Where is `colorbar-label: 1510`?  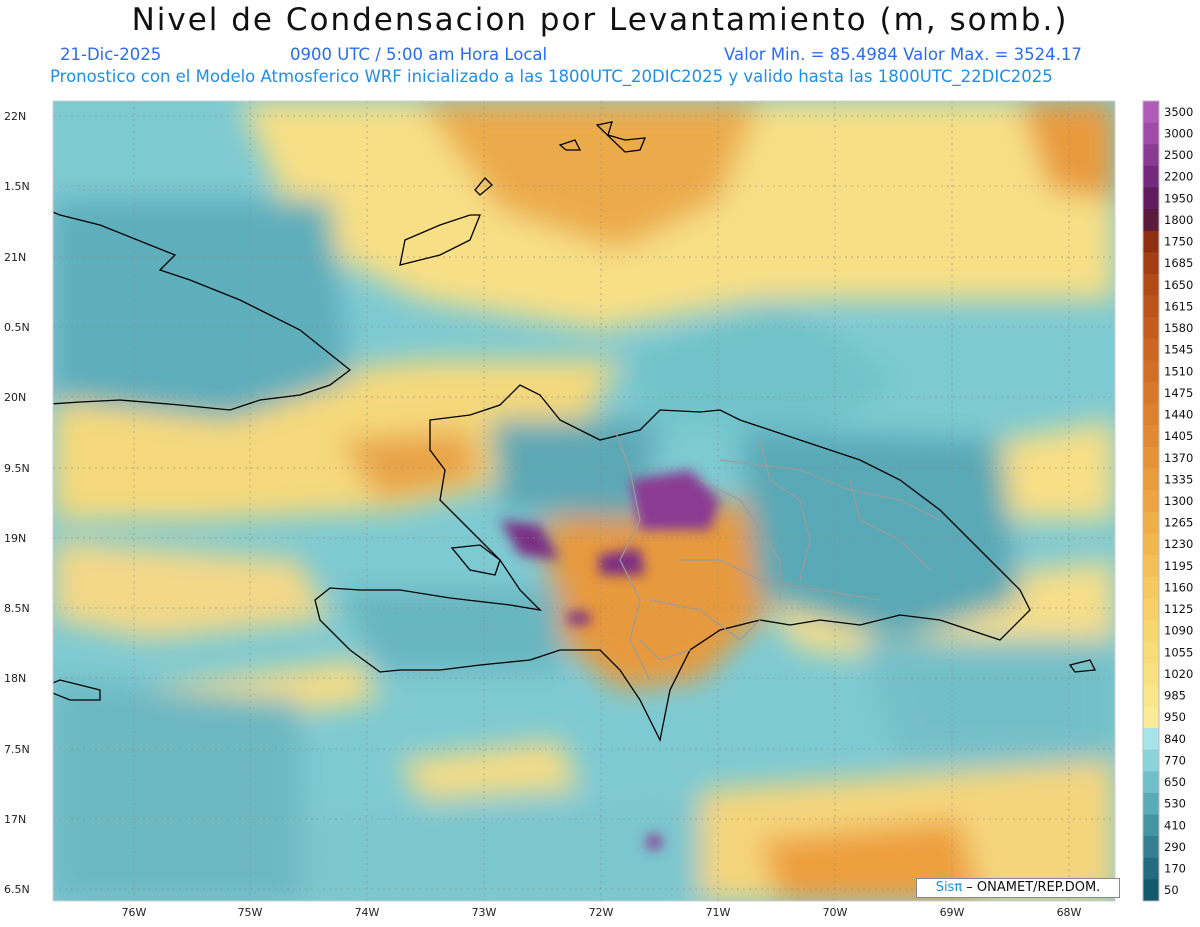 colorbar-label: 1510 is located at coordinates (1178, 371).